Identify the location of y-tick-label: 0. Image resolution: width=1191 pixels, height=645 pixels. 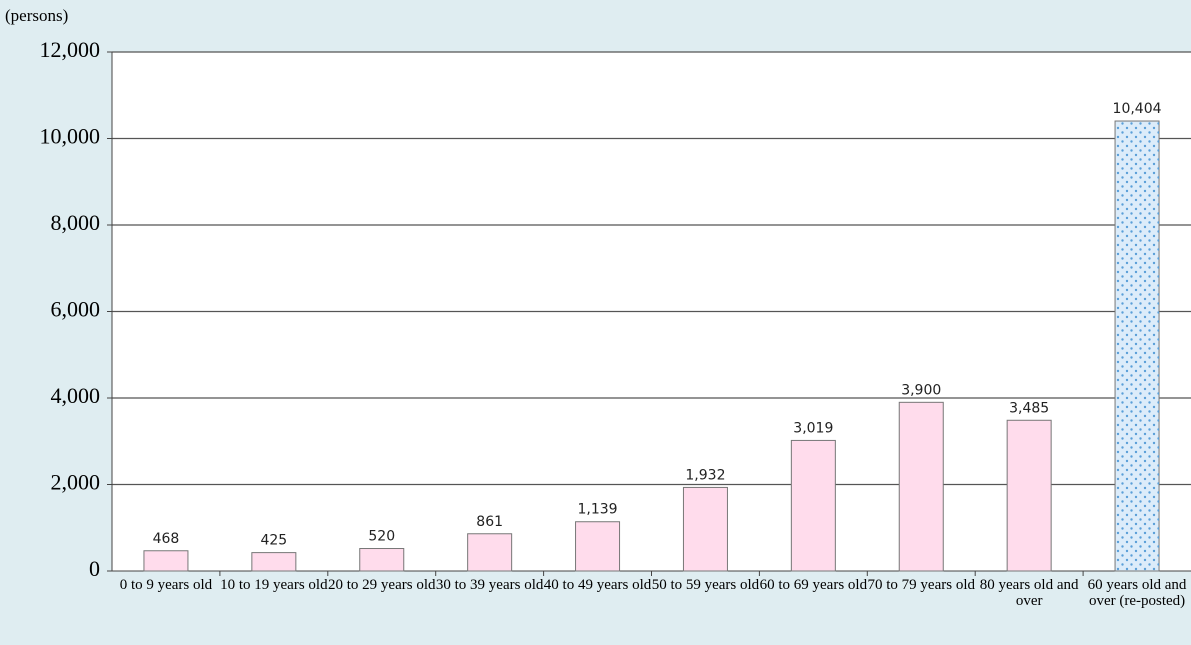
(94, 568).